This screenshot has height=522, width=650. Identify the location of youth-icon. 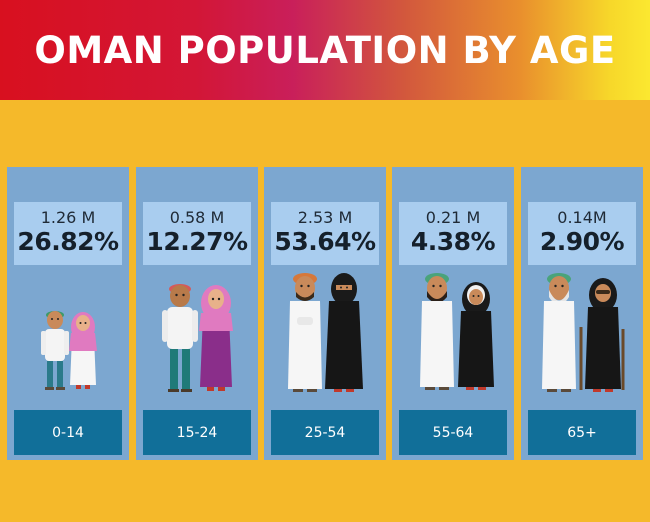
(197, 338).